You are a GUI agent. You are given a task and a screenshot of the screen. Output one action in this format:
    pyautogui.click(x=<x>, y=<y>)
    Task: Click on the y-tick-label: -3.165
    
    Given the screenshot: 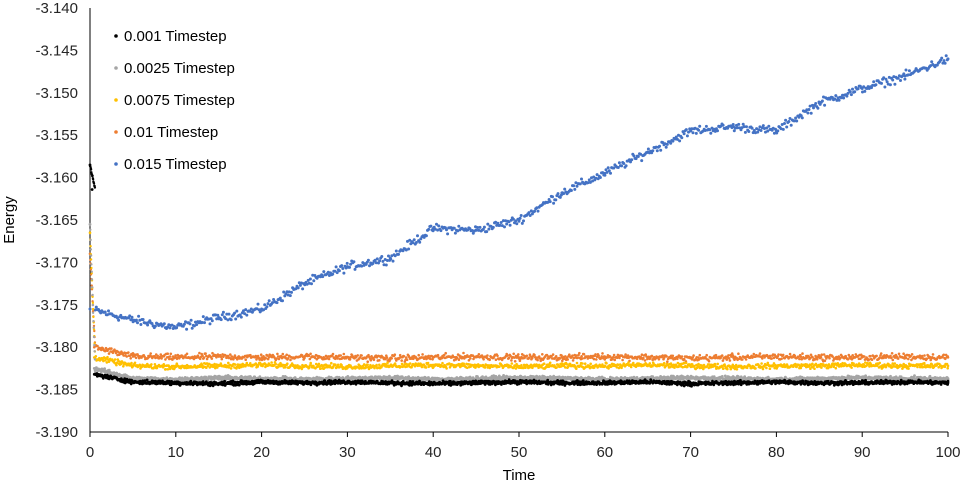 What is the action you would take?
    pyautogui.click(x=56, y=220)
    